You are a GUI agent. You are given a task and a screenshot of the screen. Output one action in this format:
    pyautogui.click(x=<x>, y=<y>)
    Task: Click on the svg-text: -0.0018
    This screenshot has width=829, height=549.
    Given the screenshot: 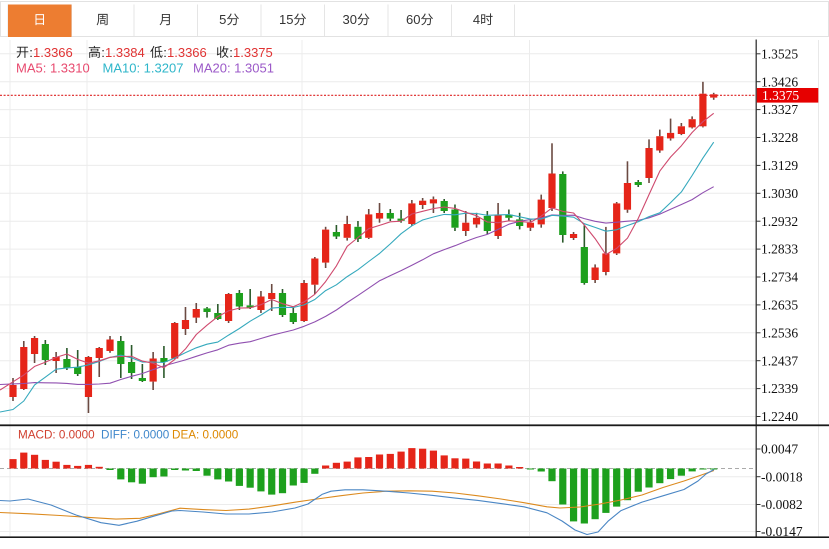 What is the action you would take?
    pyautogui.click(x=782, y=476)
    